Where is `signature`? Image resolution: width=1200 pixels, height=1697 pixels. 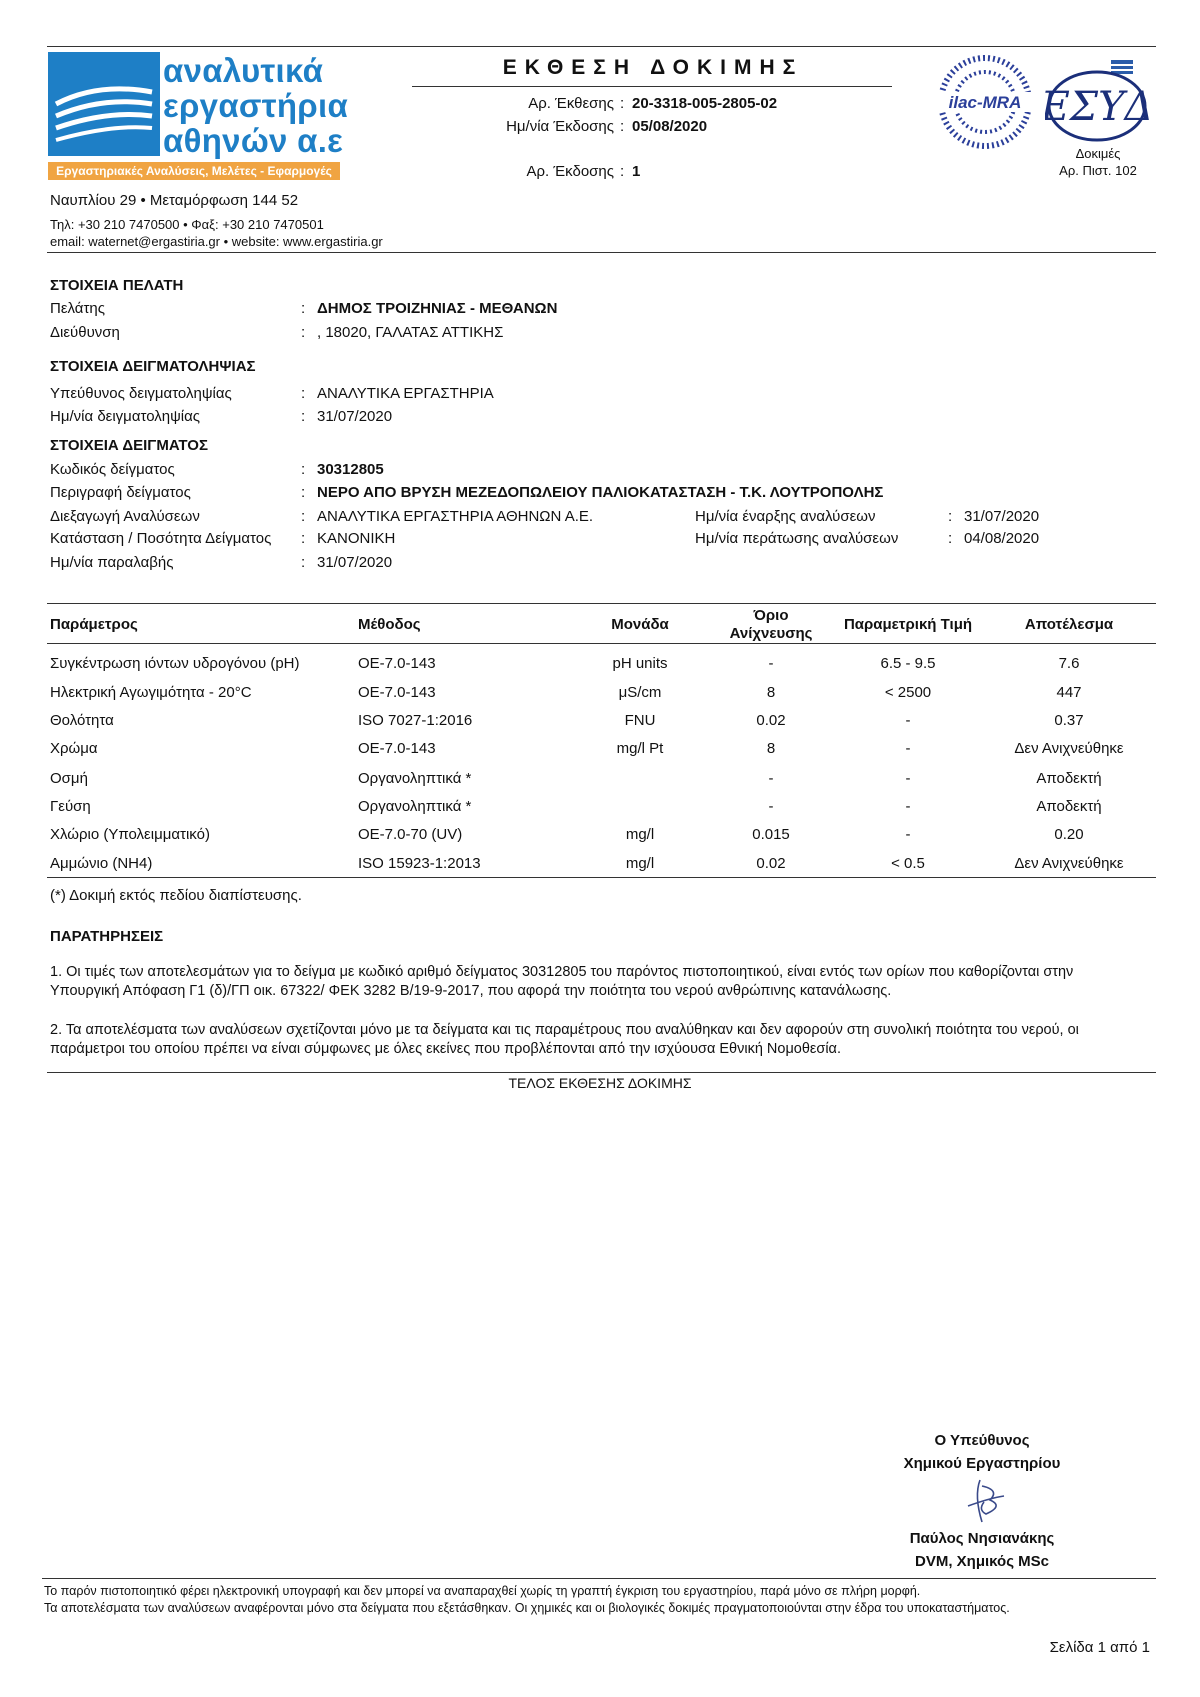 signature is located at coordinates (986, 1501).